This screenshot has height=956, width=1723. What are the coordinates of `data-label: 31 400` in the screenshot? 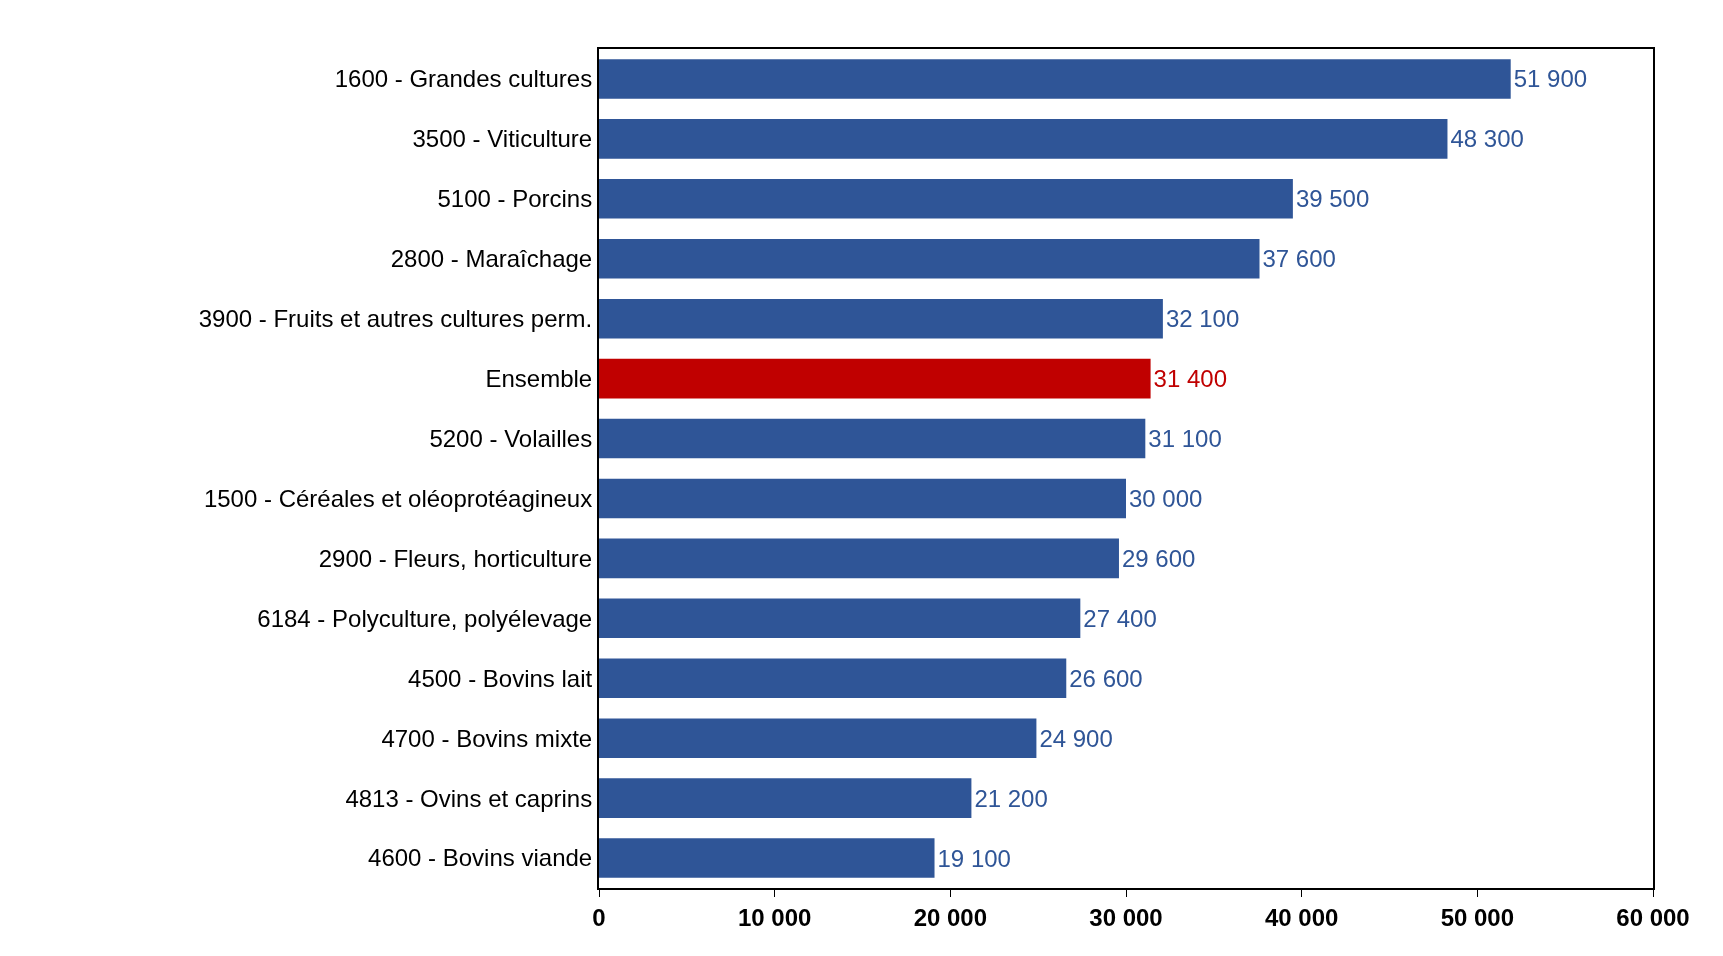 It's located at (1190, 379).